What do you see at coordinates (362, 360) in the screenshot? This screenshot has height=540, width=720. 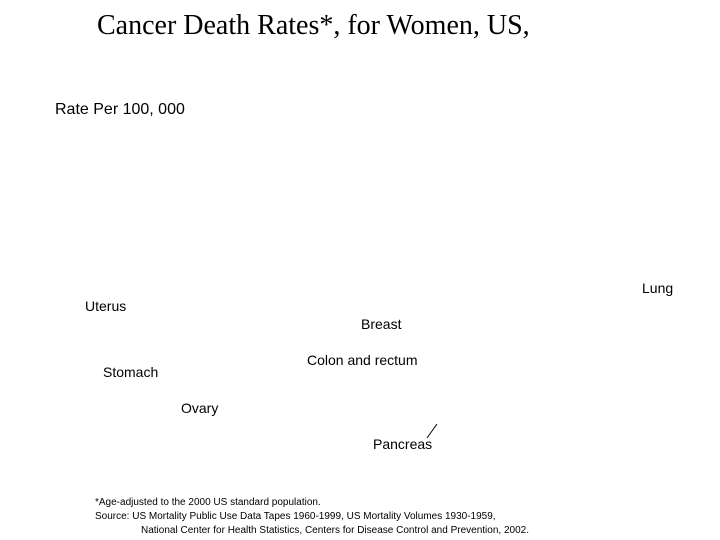 I see `series-label-colon-rectum: Colon and rectum` at bounding box center [362, 360].